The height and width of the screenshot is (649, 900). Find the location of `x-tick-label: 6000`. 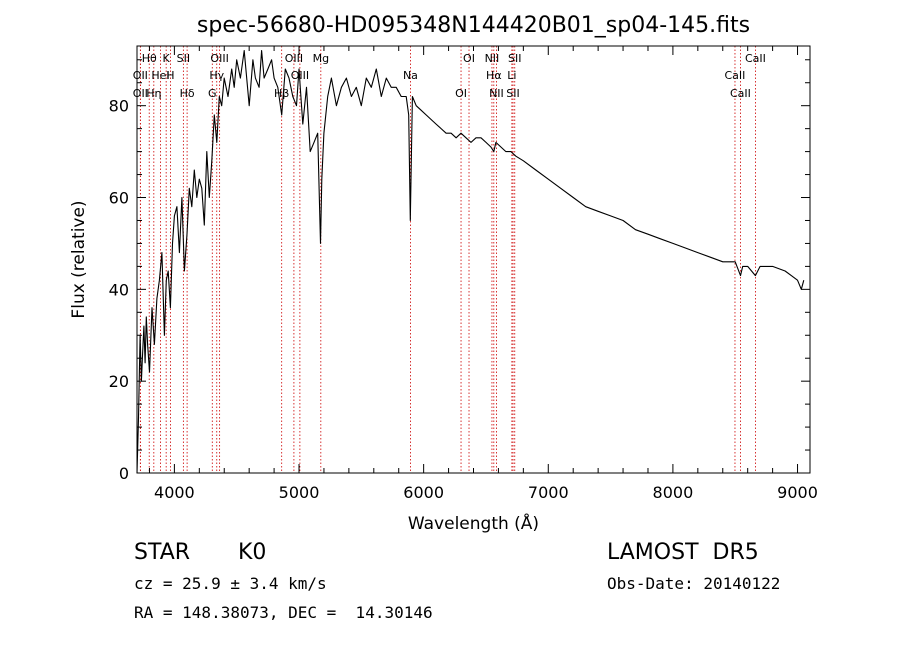

x-tick-label: 6000 is located at coordinates (423, 492).